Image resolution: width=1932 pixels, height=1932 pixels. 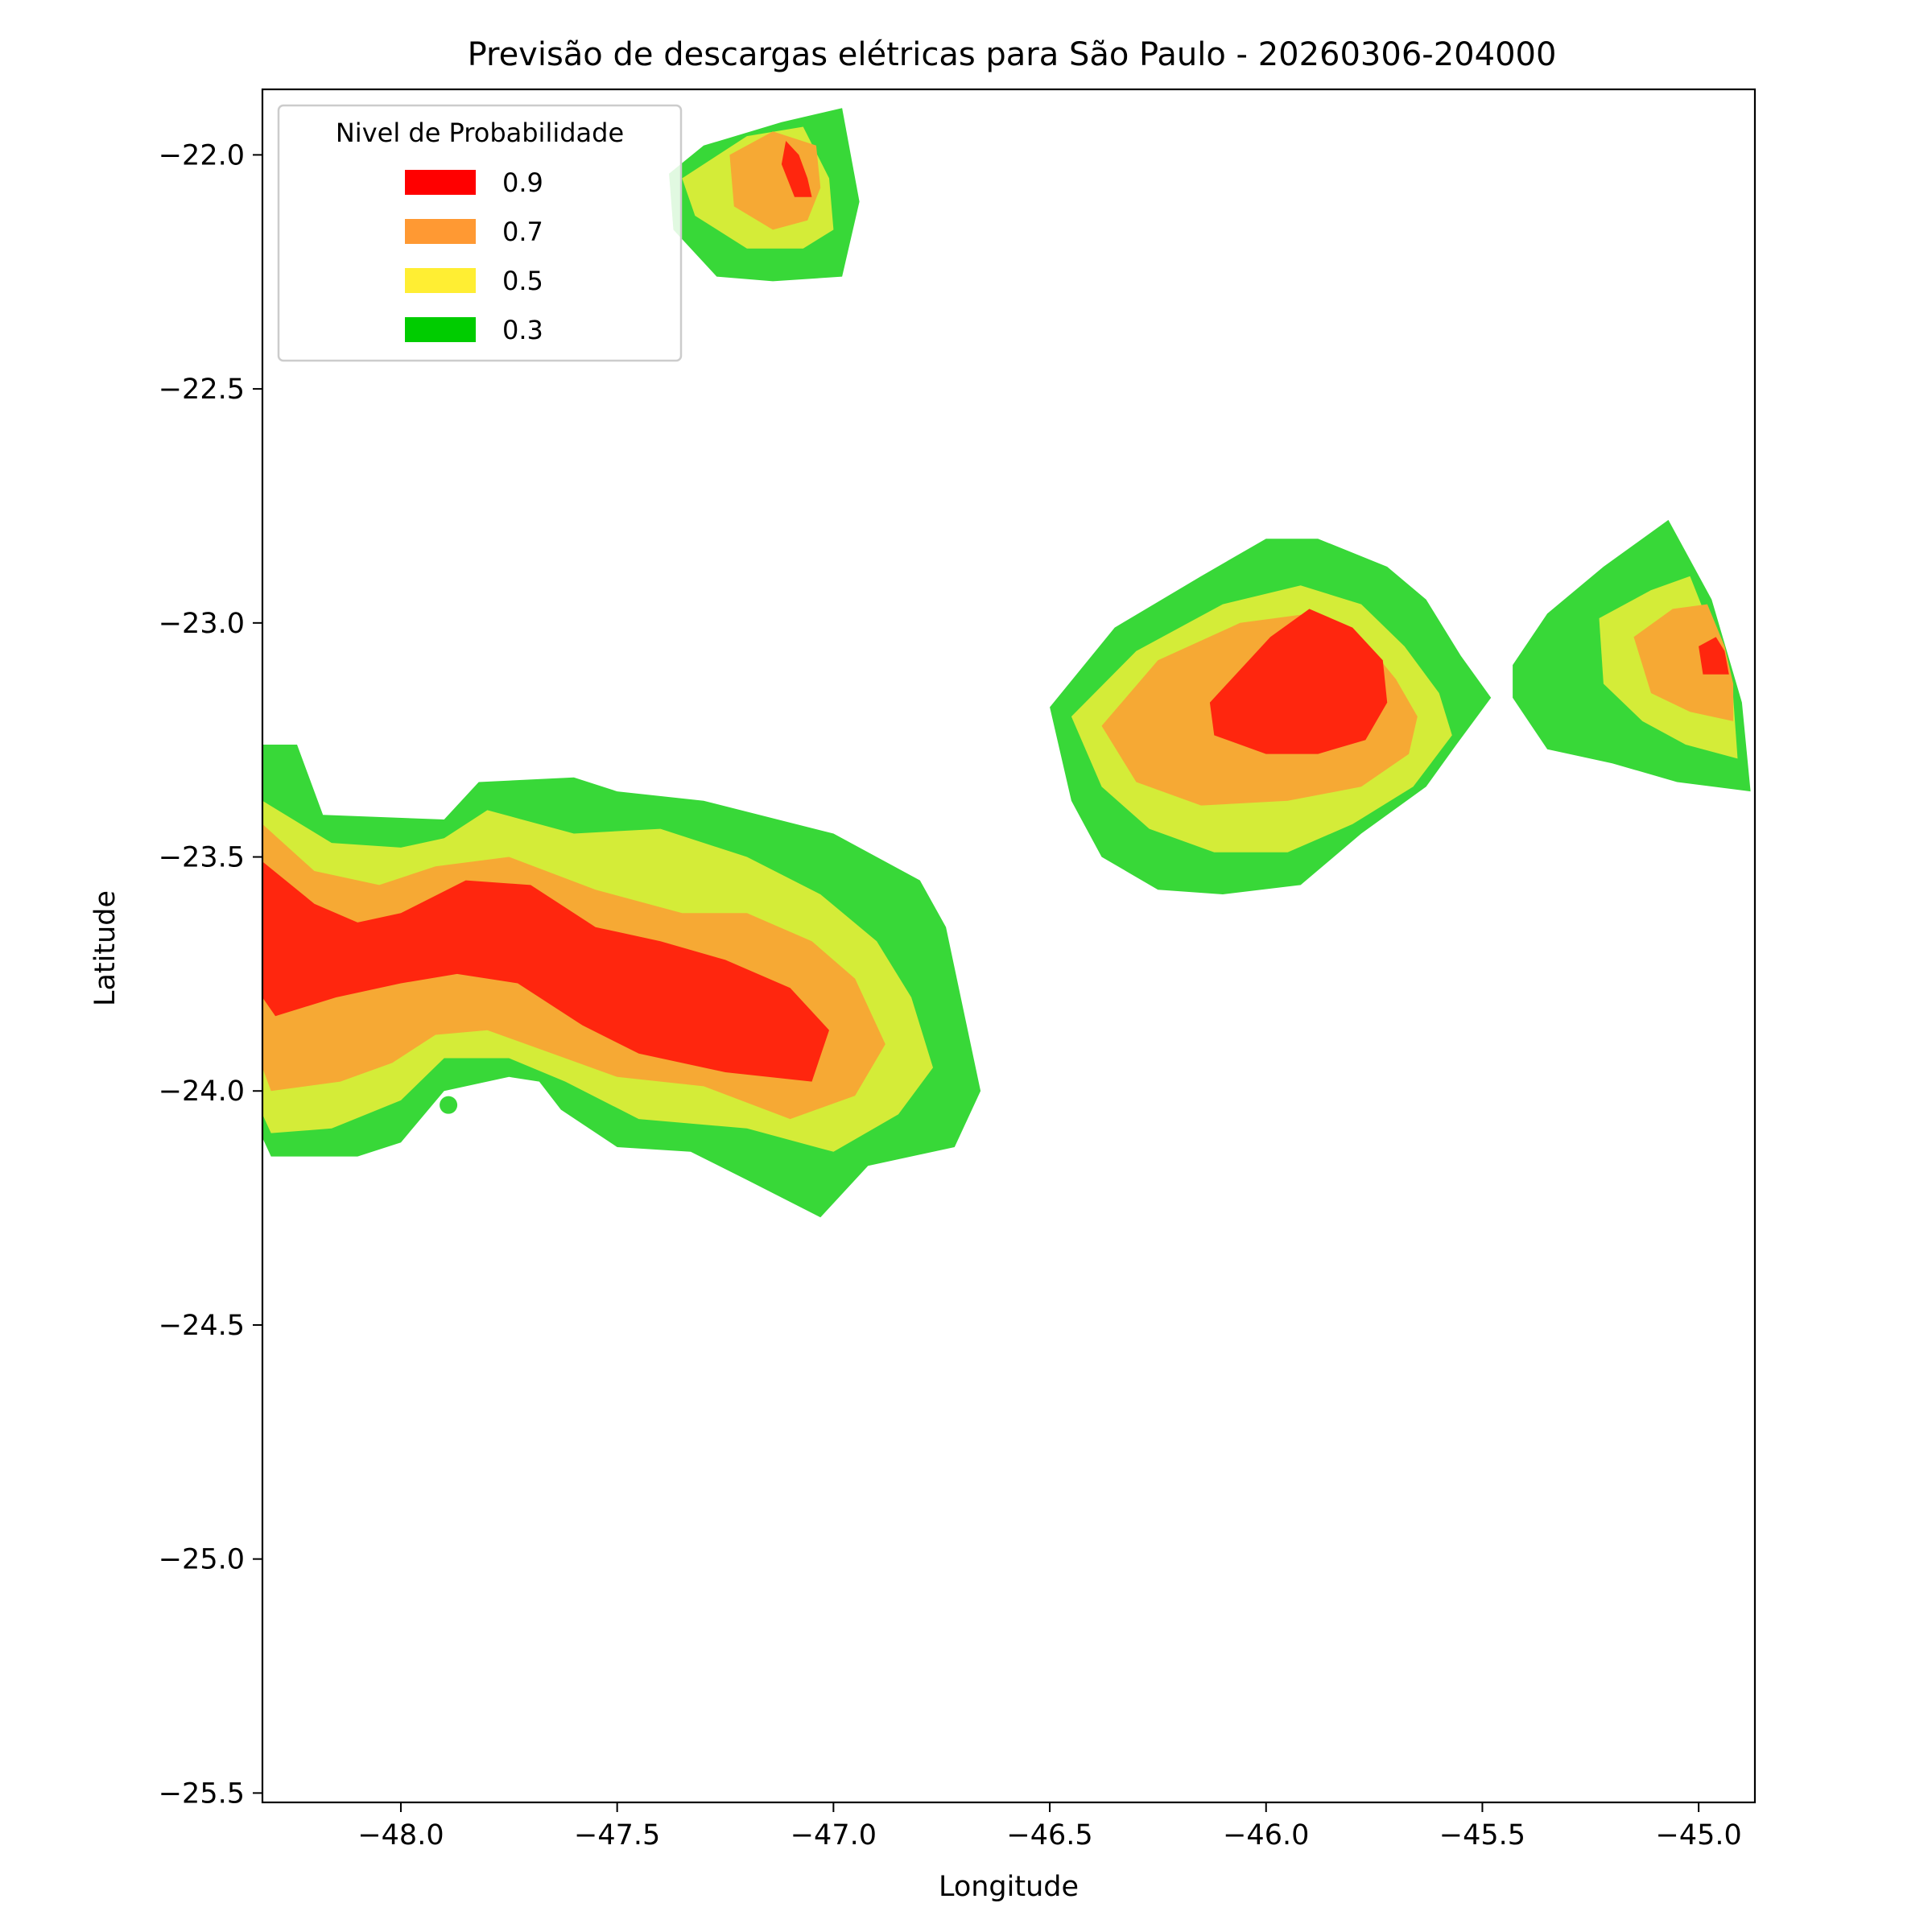 I want to click on y-tick-label: −23.5, so click(x=202, y=858).